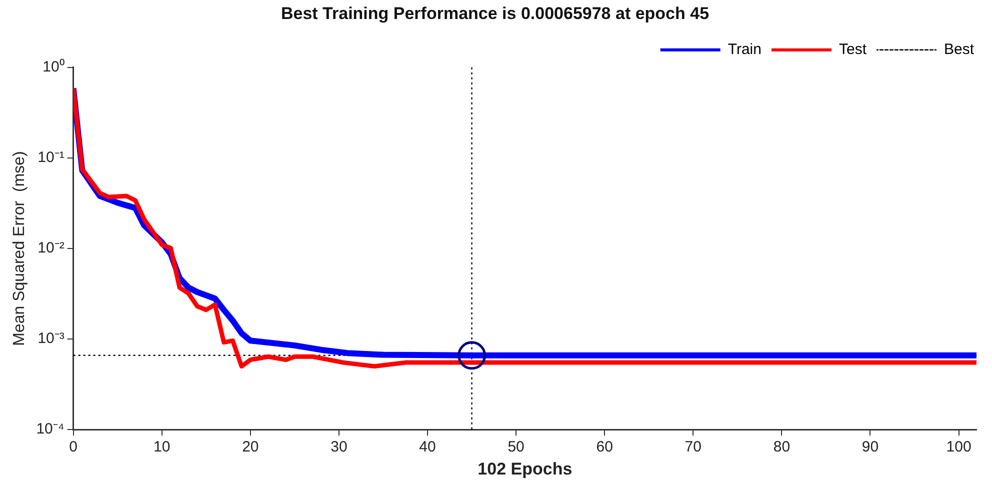  I want to click on legend-label: Test, so click(853, 49).